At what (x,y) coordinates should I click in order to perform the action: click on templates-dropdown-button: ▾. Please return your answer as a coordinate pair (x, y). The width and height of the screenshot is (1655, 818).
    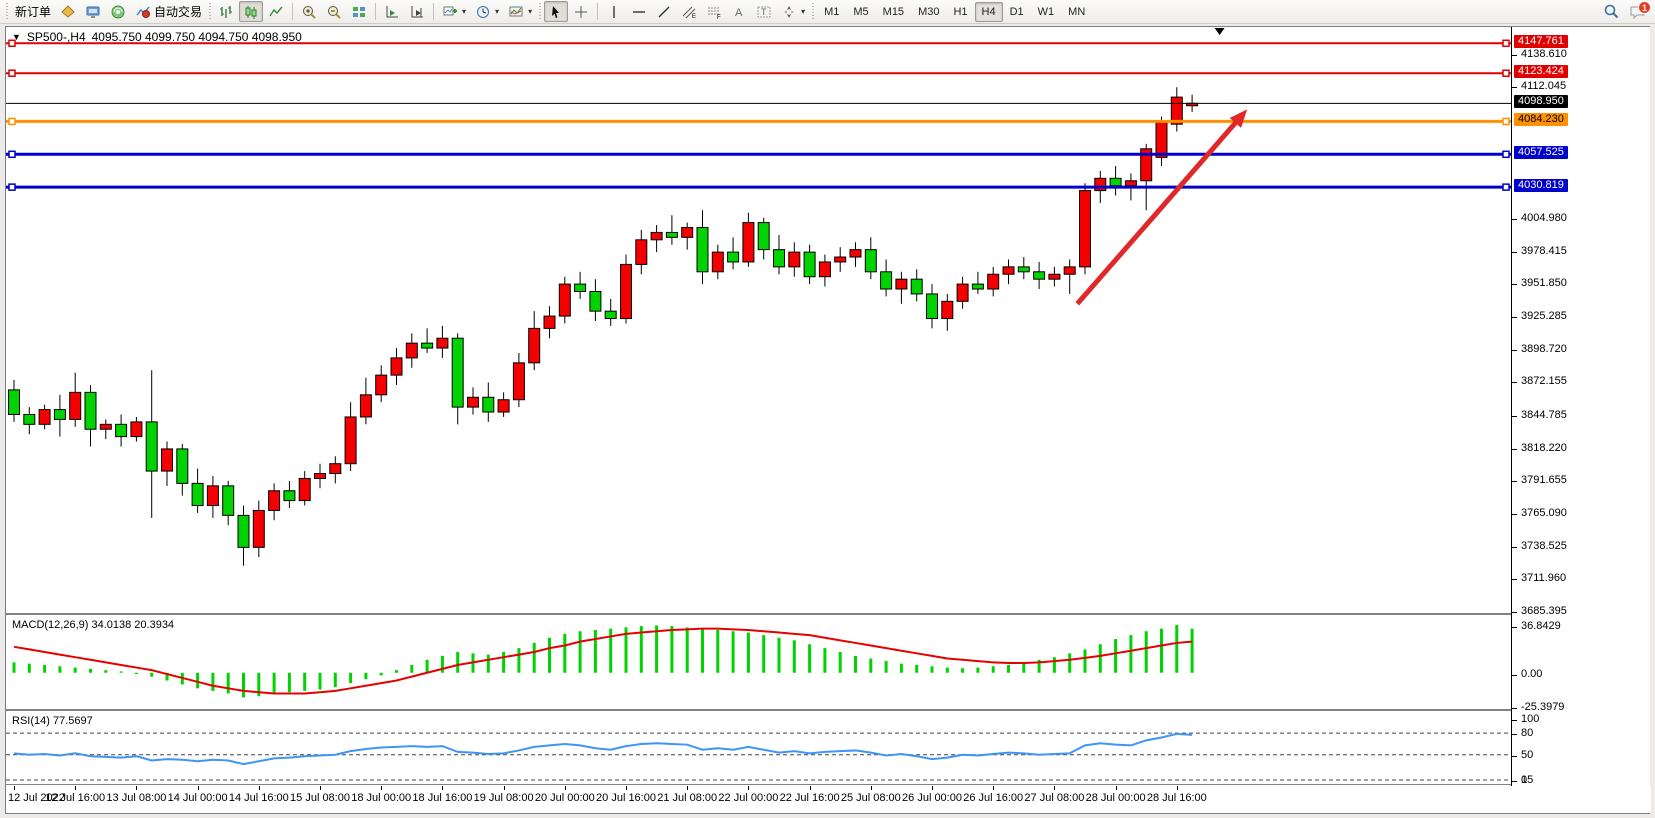
    Looking at the image, I should click on (520, 11).